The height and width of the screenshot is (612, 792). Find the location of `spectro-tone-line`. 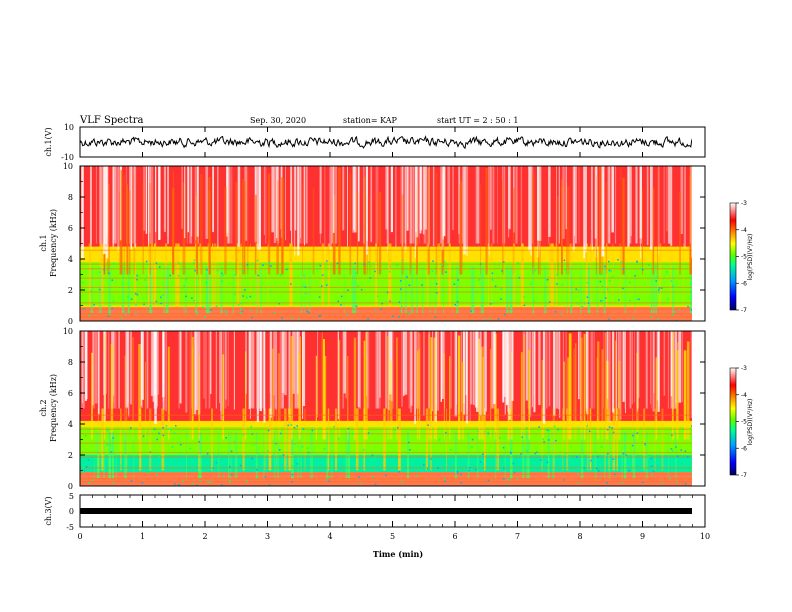

spectro-tone-line is located at coordinates (386, 314).